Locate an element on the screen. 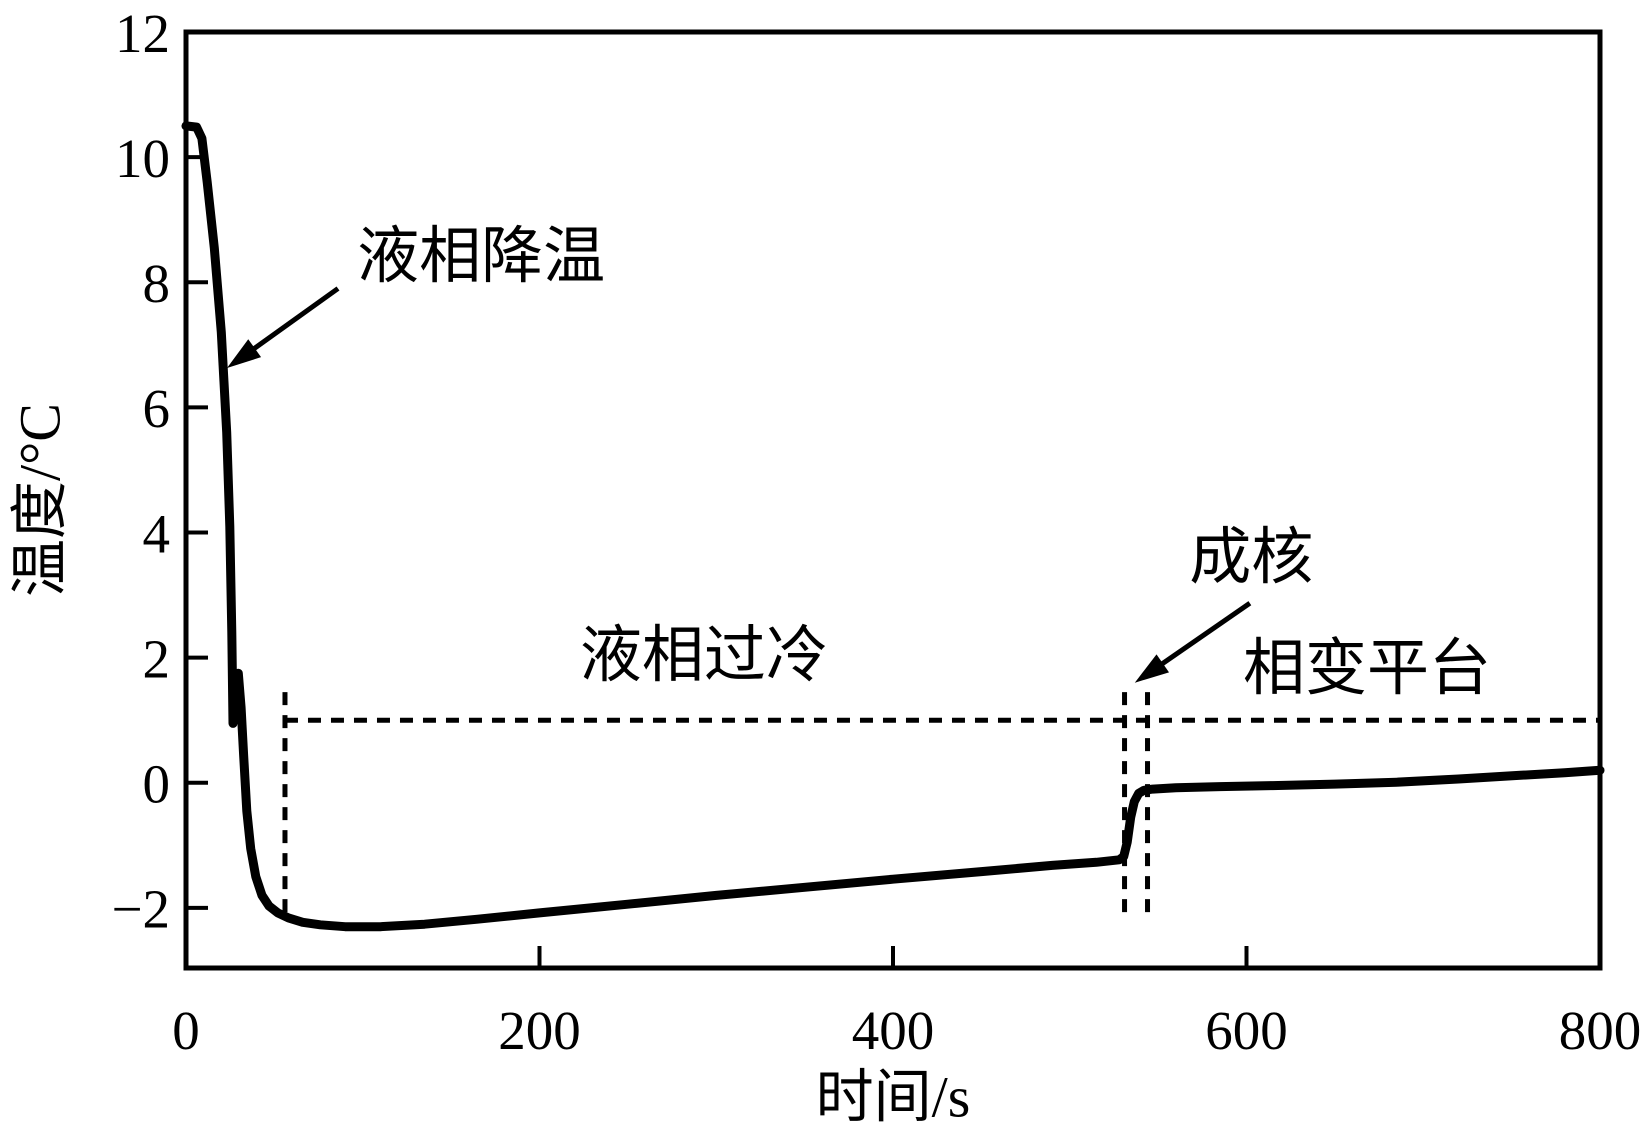  x-tick-label-400: 400 is located at coordinates (893, 1030).